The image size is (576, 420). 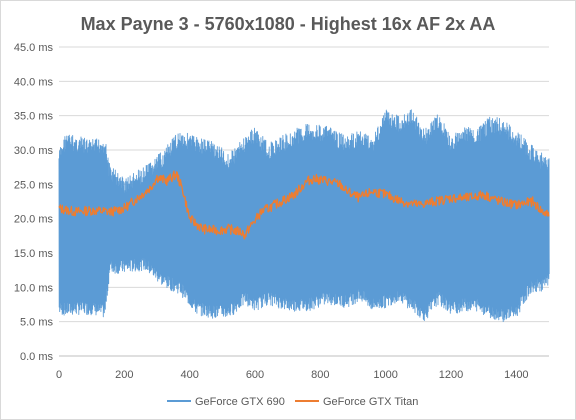 What do you see at coordinates (304, 205) in the screenshot?
I see `series-line-gtx-titan` at bounding box center [304, 205].